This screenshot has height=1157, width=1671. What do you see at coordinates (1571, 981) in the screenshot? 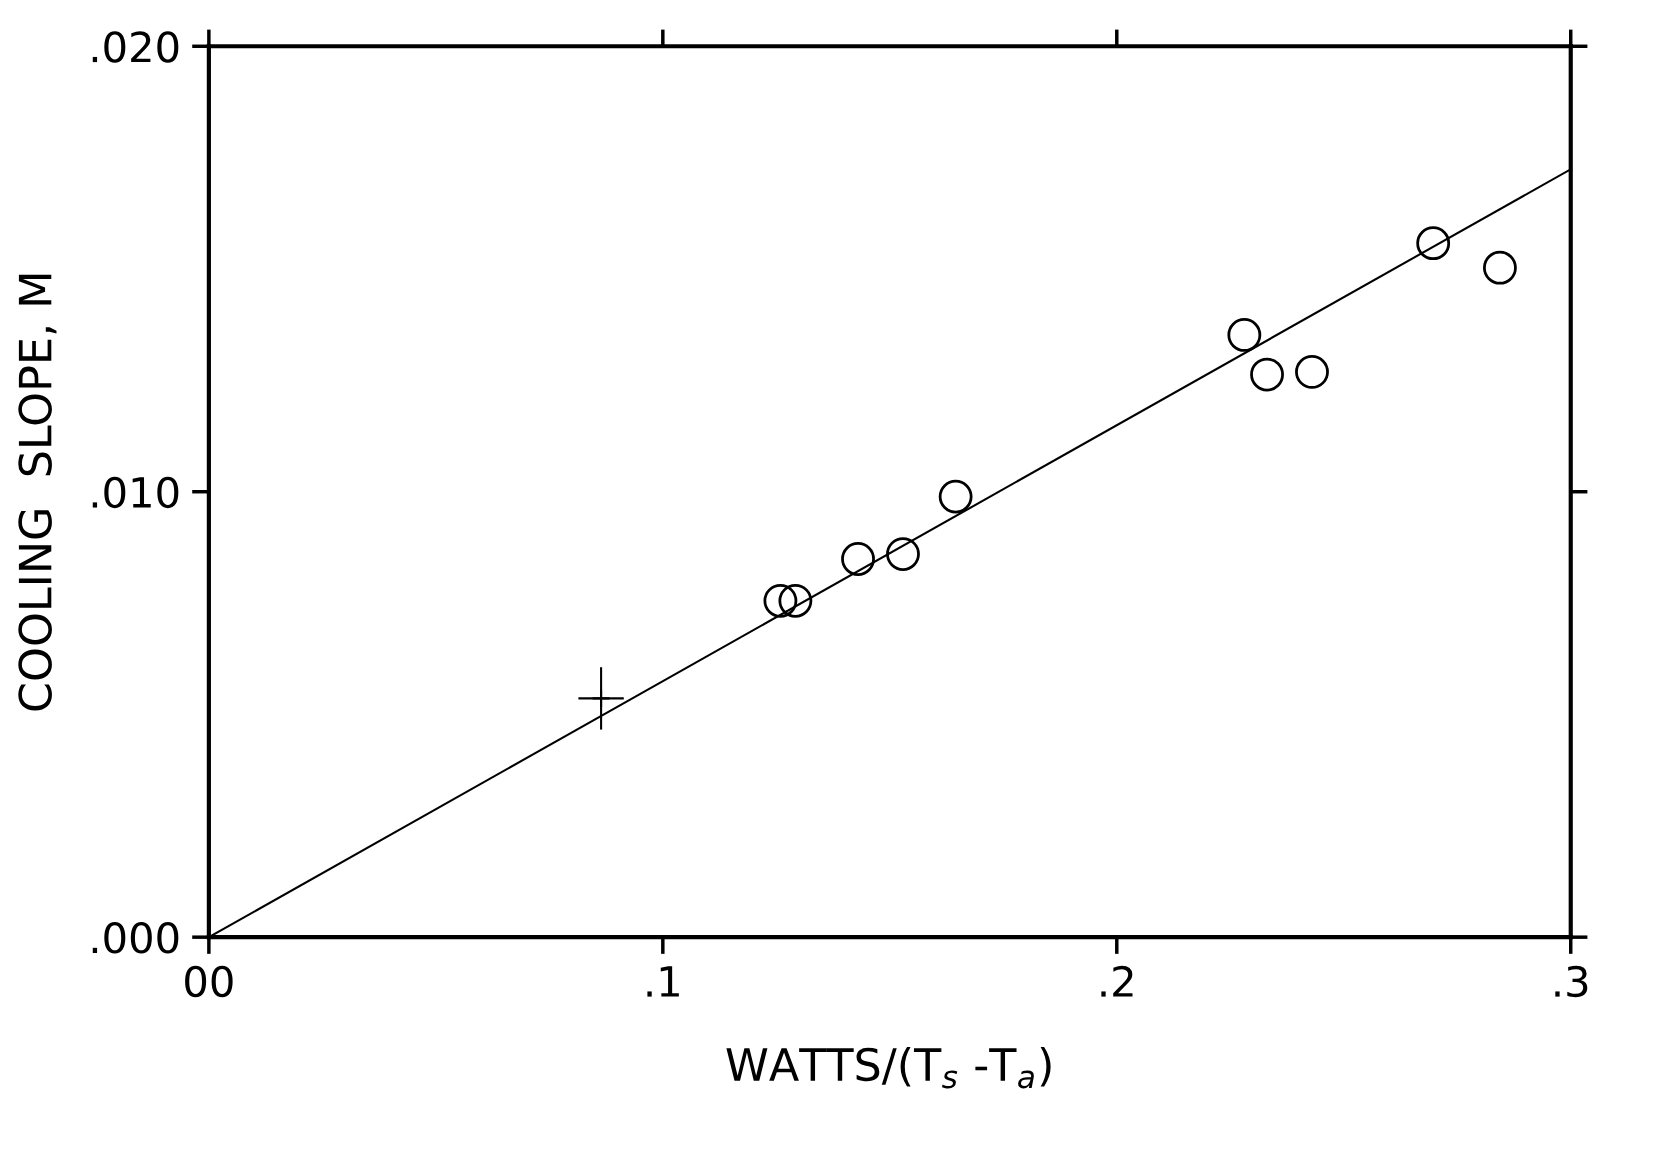
I see `x-tick-label: .3` at bounding box center [1571, 981].